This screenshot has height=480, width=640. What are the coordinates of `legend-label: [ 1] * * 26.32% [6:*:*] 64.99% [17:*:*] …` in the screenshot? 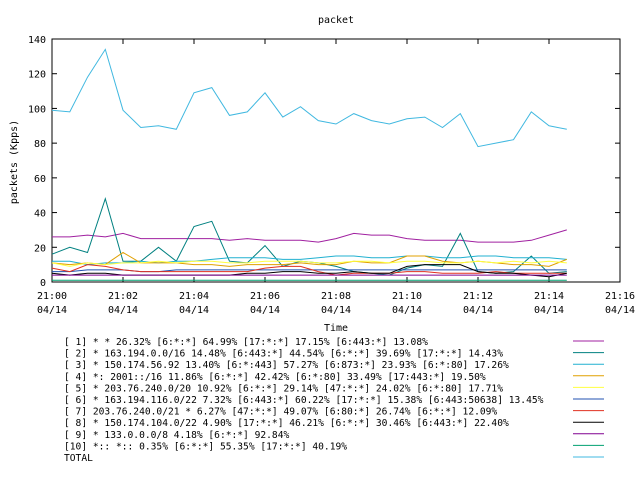 It's located at (246, 342).